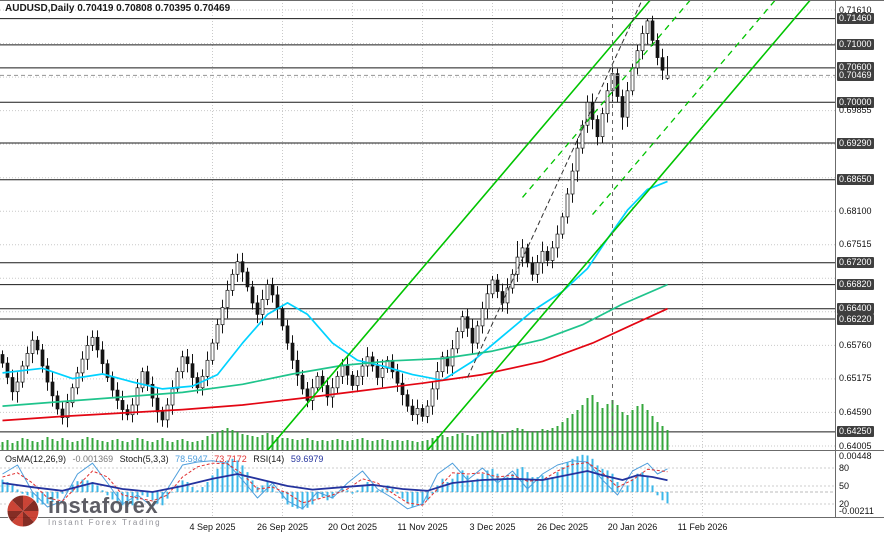  I want to click on price-level-label: 0.71000, so click(855, 45).